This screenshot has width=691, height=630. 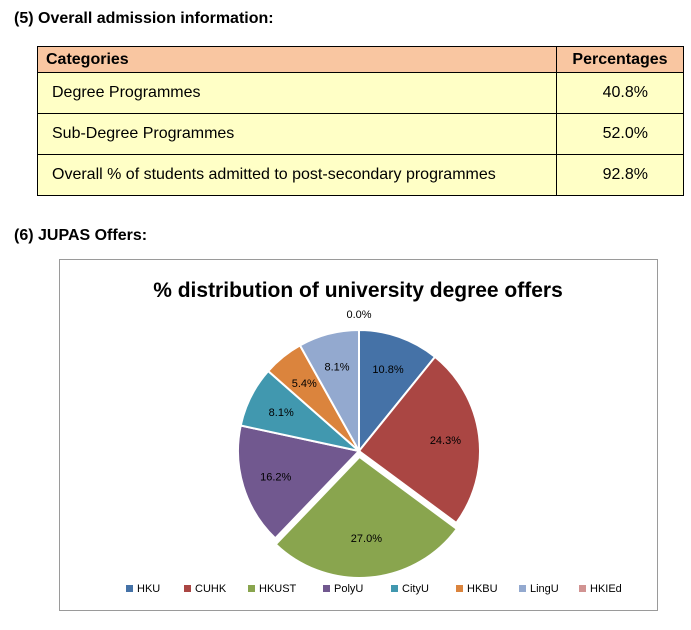 I want to click on data-label-polyu: 16.2%, so click(x=275, y=478).